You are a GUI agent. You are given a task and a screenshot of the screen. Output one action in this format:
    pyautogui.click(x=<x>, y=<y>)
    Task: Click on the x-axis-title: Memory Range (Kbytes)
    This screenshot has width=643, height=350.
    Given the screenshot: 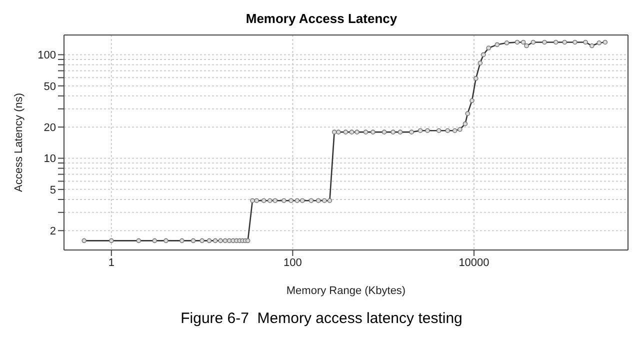 What is the action you would take?
    pyautogui.click(x=346, y=291)
    